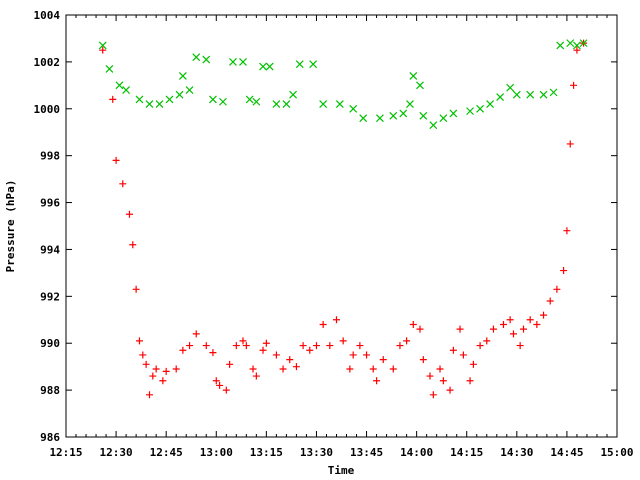 The width and height of the screenshot is (640, 480). I want to click on y-tick-label: 994, so click(50, 249).